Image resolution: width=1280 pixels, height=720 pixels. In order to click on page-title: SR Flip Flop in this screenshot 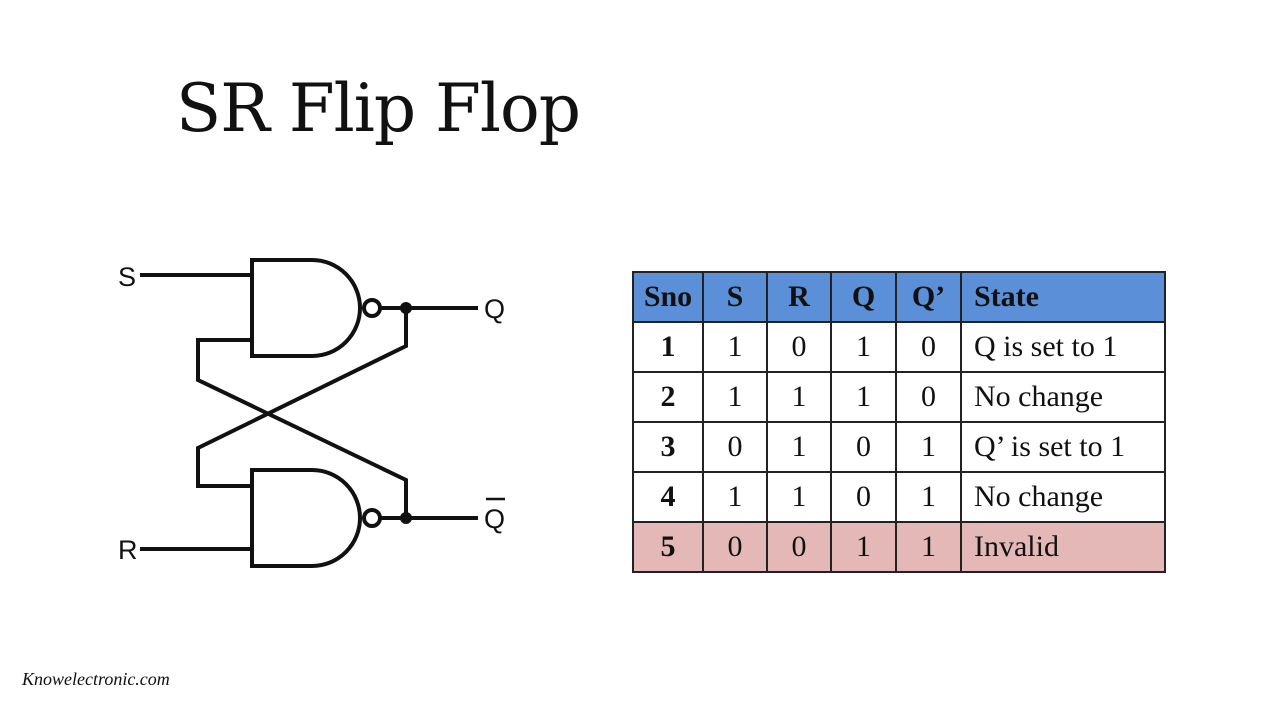, I will do `click(378, 108)`.